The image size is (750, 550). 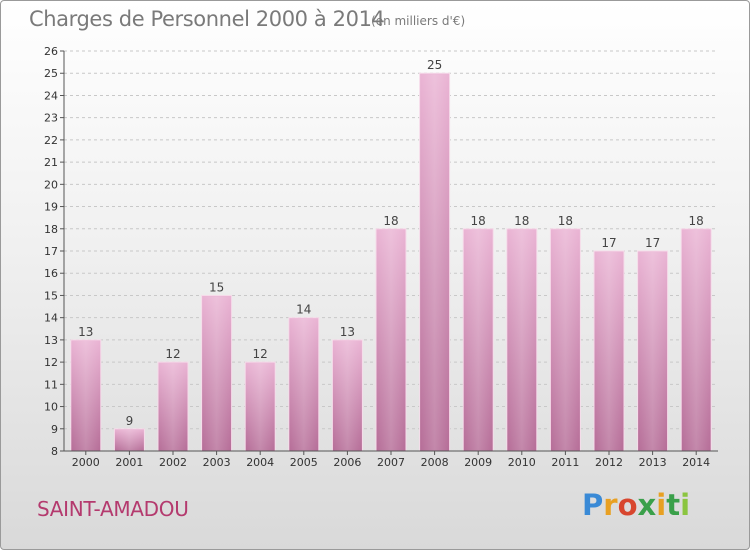 What do you see at coordinates (129, 462) in the screenshot?
I see `x-tick-label: 2001` at bounding box center [129, 462].